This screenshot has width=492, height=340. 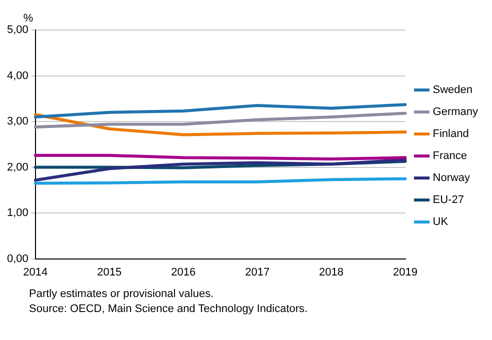 What do you see at coordinates (17, 30) in the screenshot?
I see `y-tick-label: 5,00` at bounding box center [17, 30].